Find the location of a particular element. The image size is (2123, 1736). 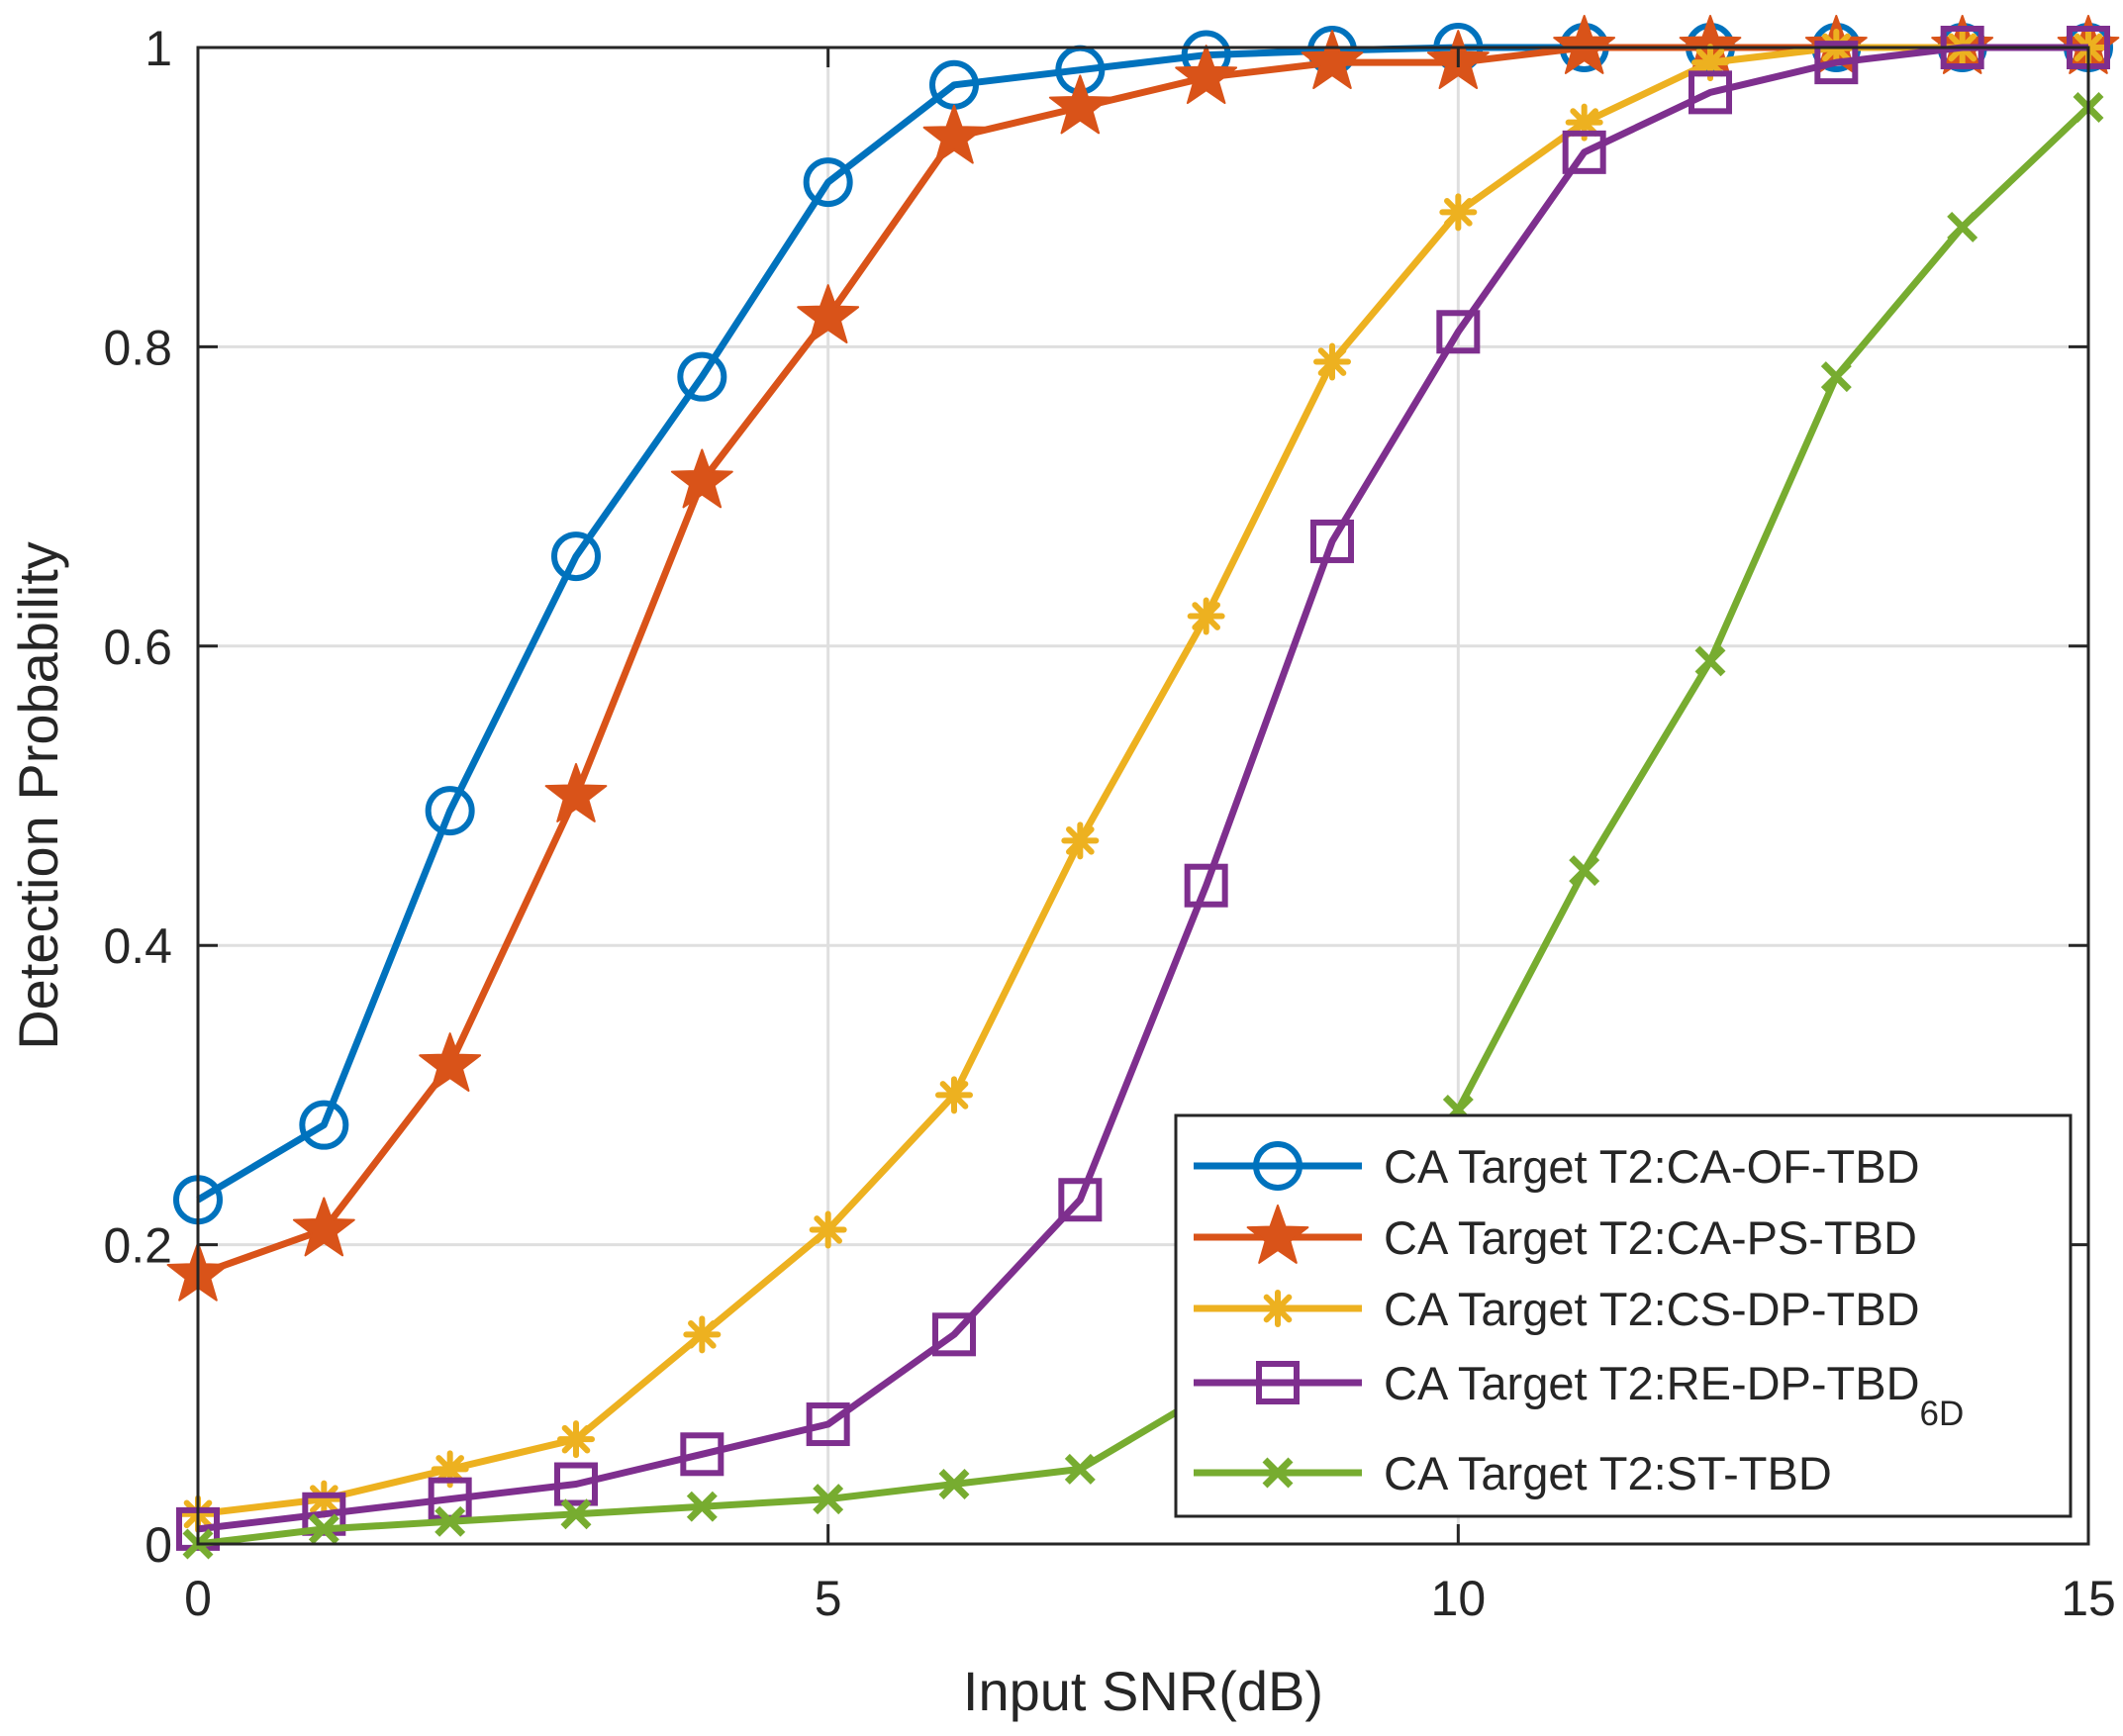

legend-item: CA Target T2:CS-DP-TBD is located at coordinates (1557, 1309).